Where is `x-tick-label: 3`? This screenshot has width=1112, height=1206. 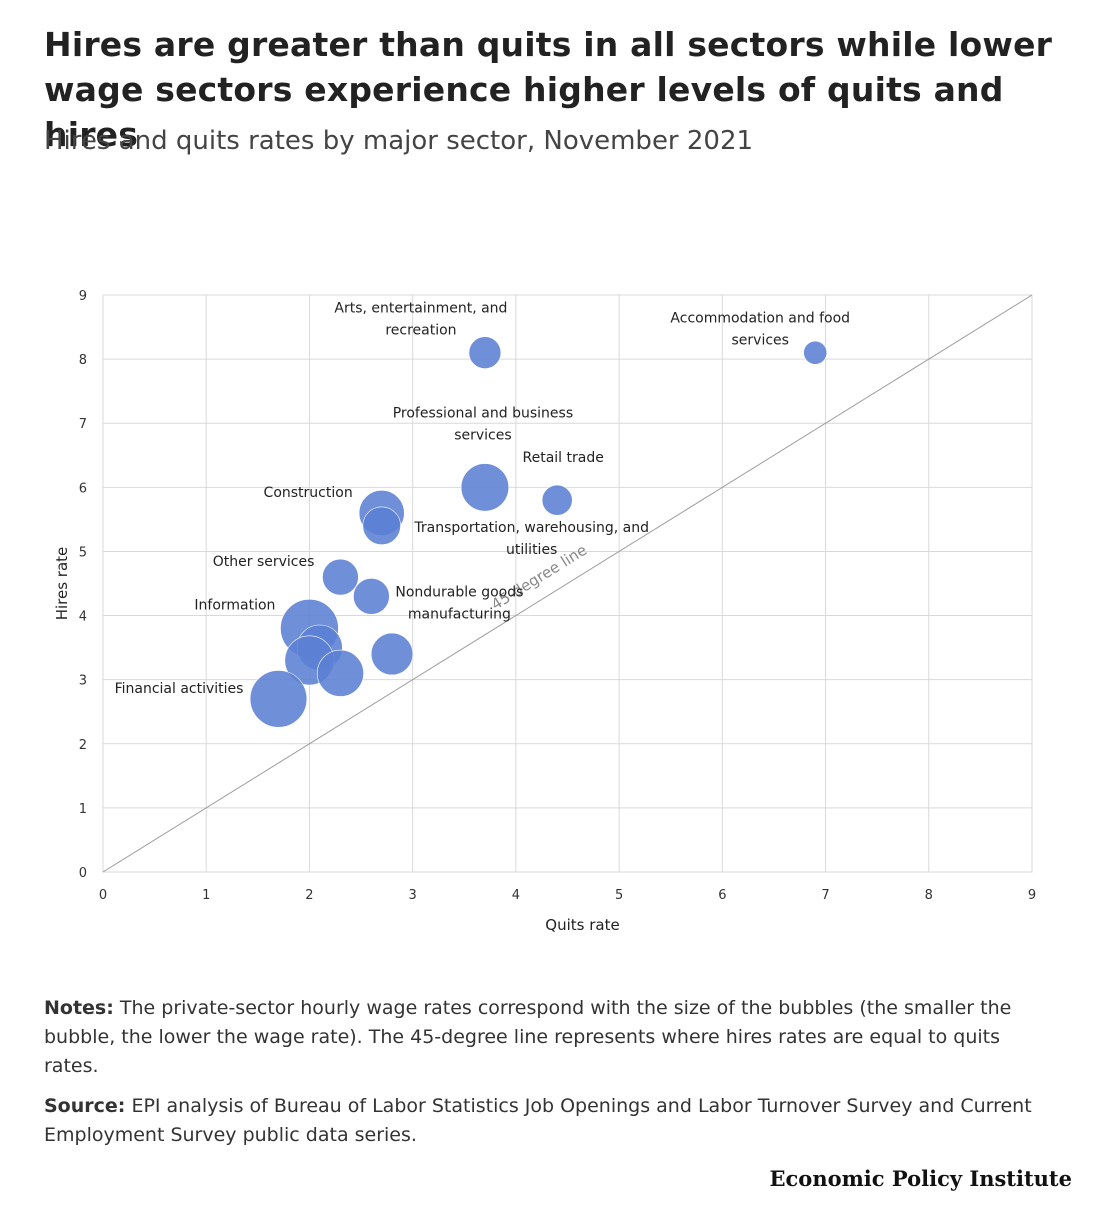 x-tick-label: 3 is located at coordinates (413, 895).